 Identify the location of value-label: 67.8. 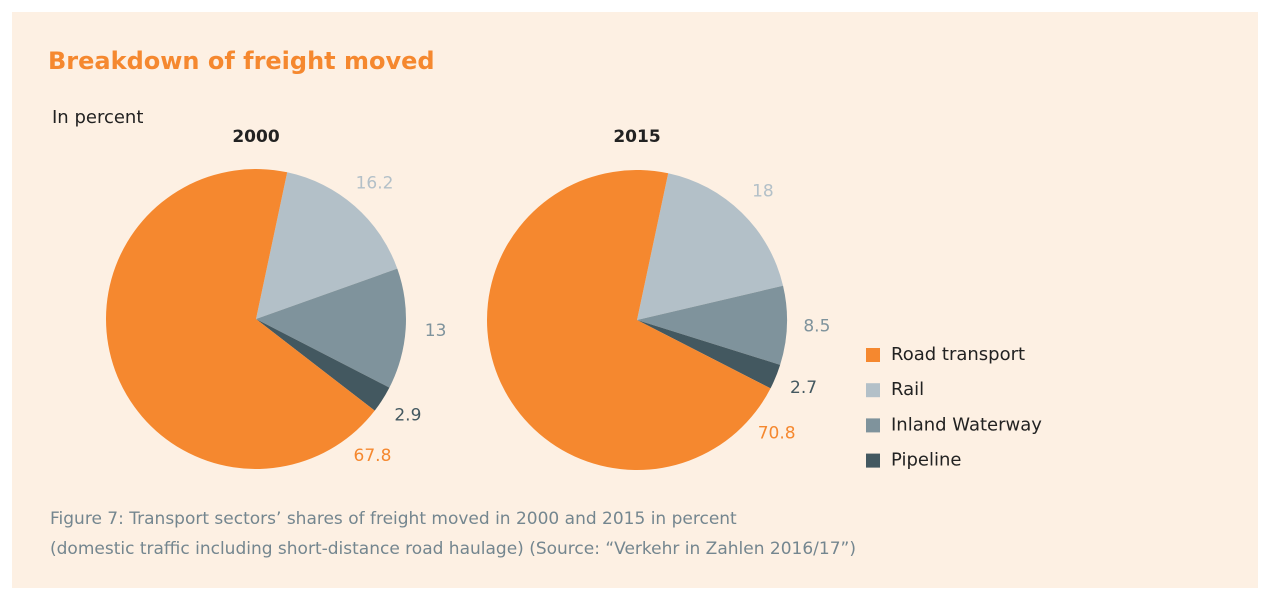
(373, 456).